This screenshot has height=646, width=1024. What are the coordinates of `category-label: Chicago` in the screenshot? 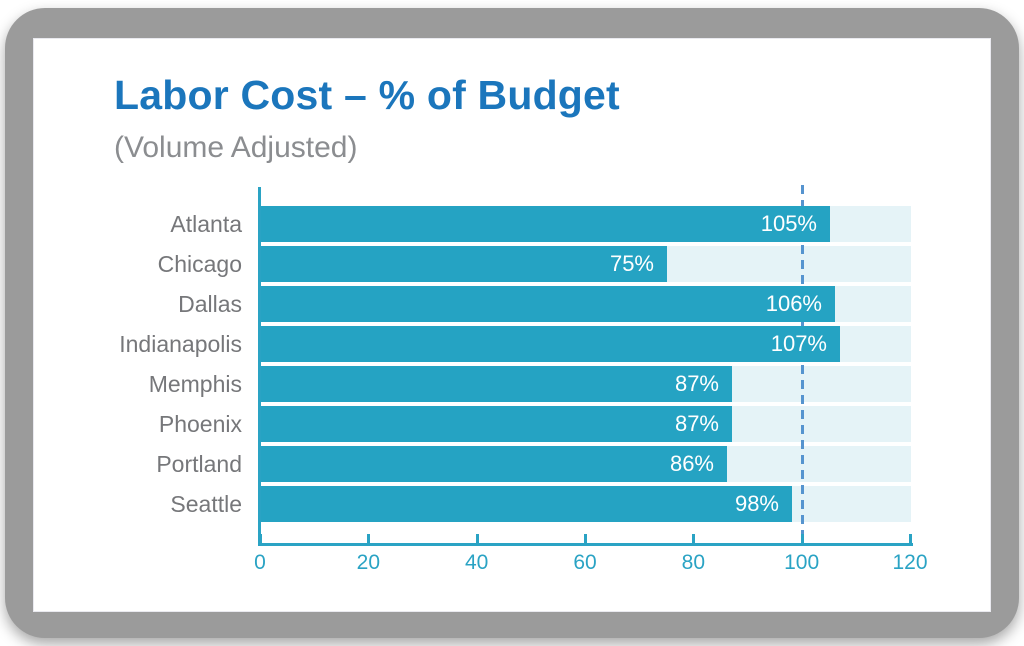 It's located at (199, 264).